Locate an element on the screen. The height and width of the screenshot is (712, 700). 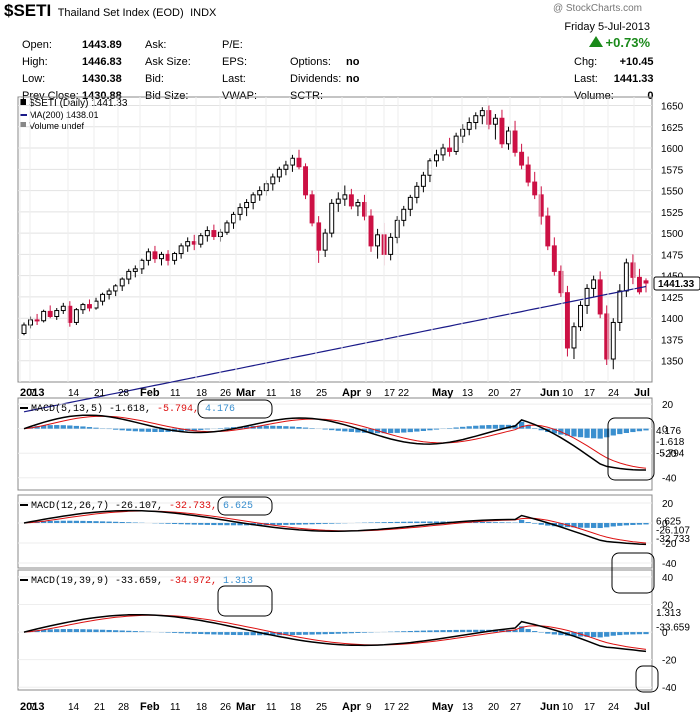
x-tick-label: 2013 is located at coordinates (32, 393).